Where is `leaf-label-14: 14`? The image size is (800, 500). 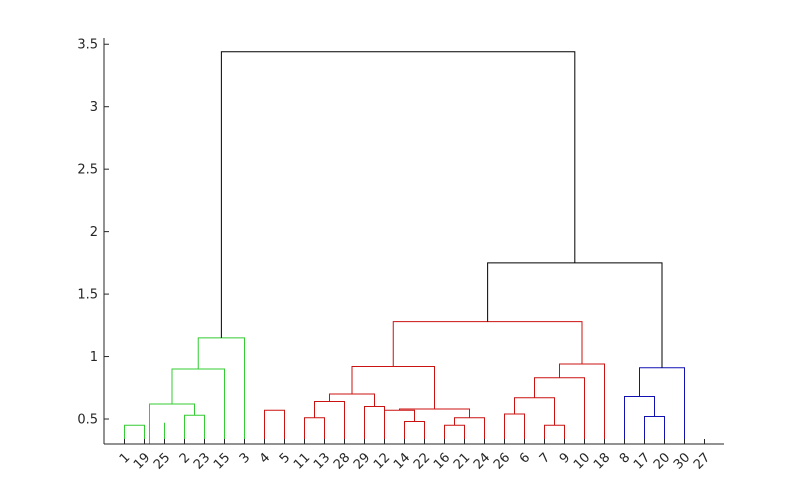
leaf-label-14: 14 is located at coordinates (402, 461).